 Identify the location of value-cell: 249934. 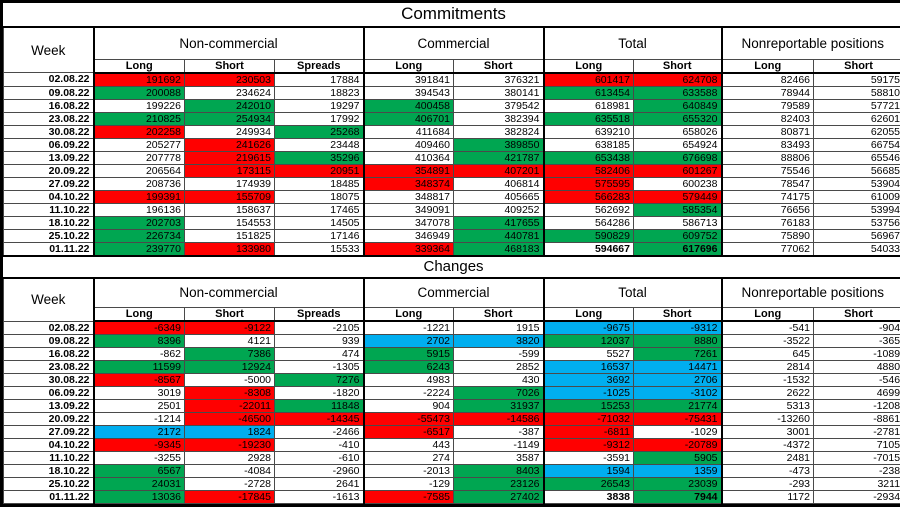
(229, 131).